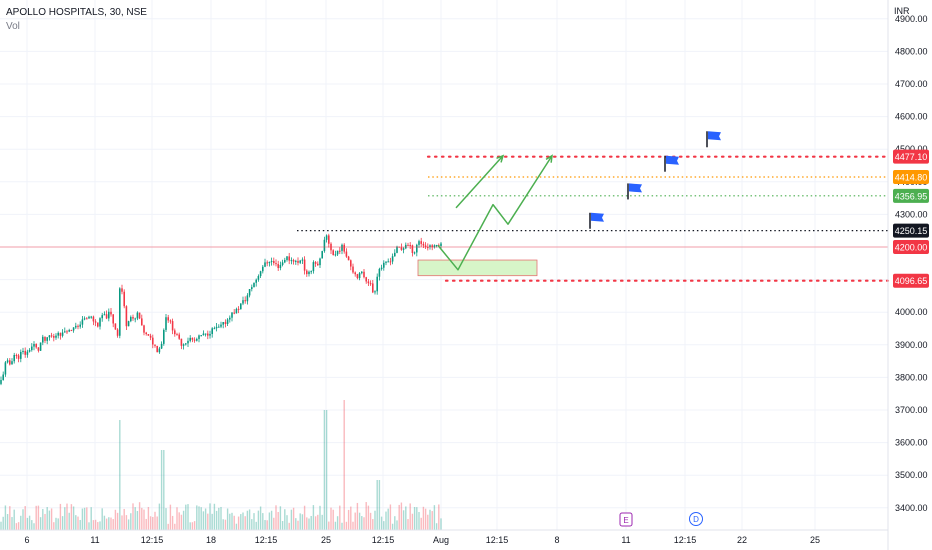 The width and height of the screenshot is (932, 550). I want to click on price-tag-label: 4250.15, so click(911, 231).